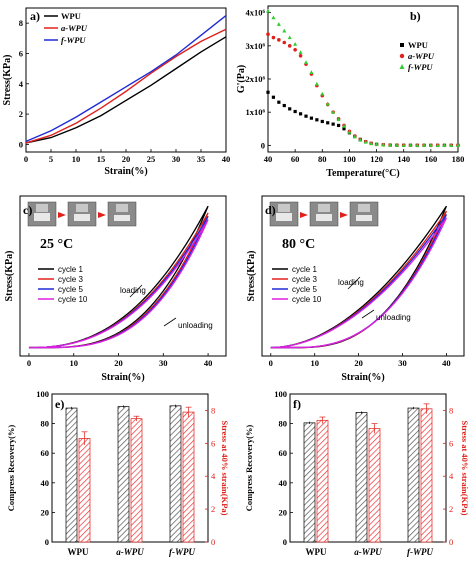 The width and height of the screenshot is (474, 567). I want to click on x-axis-label: Temperature(°C), so click(362, 173).